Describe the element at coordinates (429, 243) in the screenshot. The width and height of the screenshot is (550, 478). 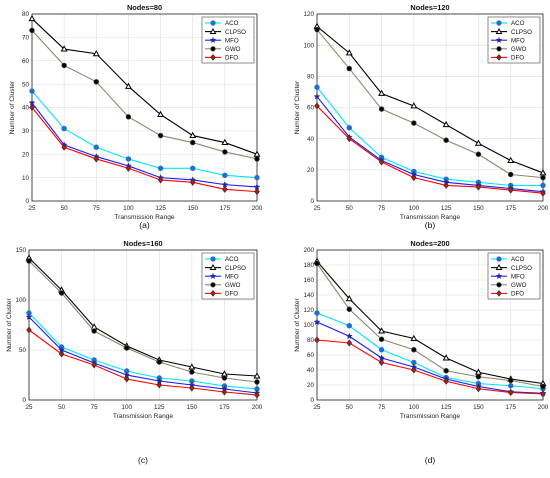
I see `chart-title: Nodes=200` at that location.